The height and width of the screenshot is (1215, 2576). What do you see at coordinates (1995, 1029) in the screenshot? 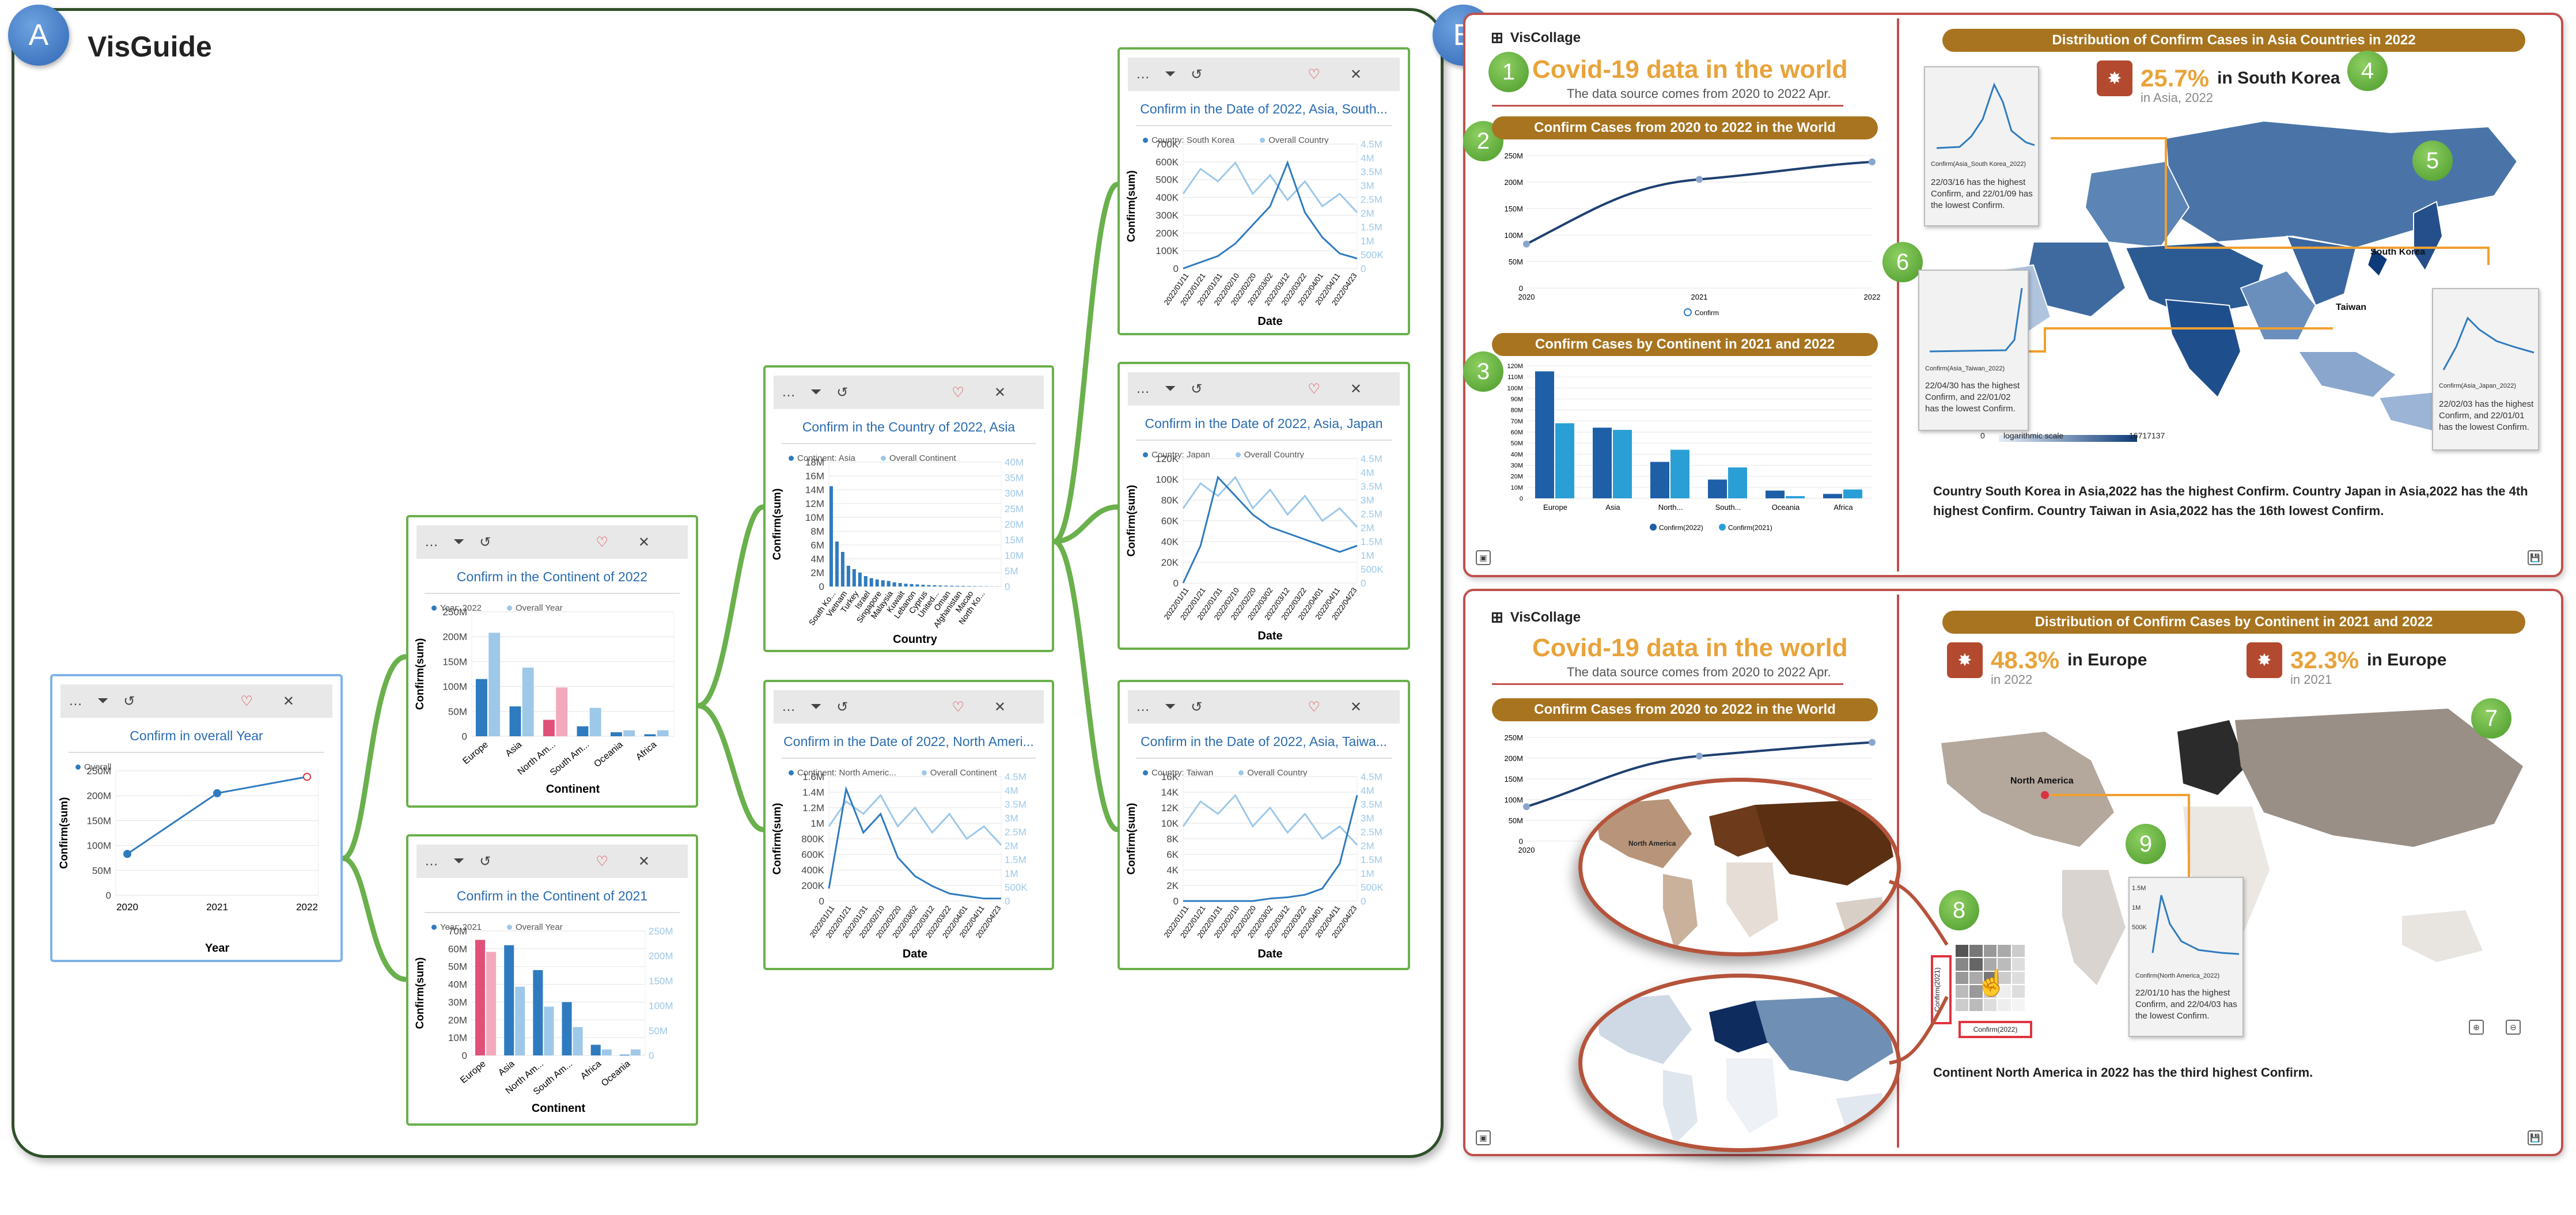
I see `matrix-x-label: Confirm(2022)` at bounding box center [1995, 1029].